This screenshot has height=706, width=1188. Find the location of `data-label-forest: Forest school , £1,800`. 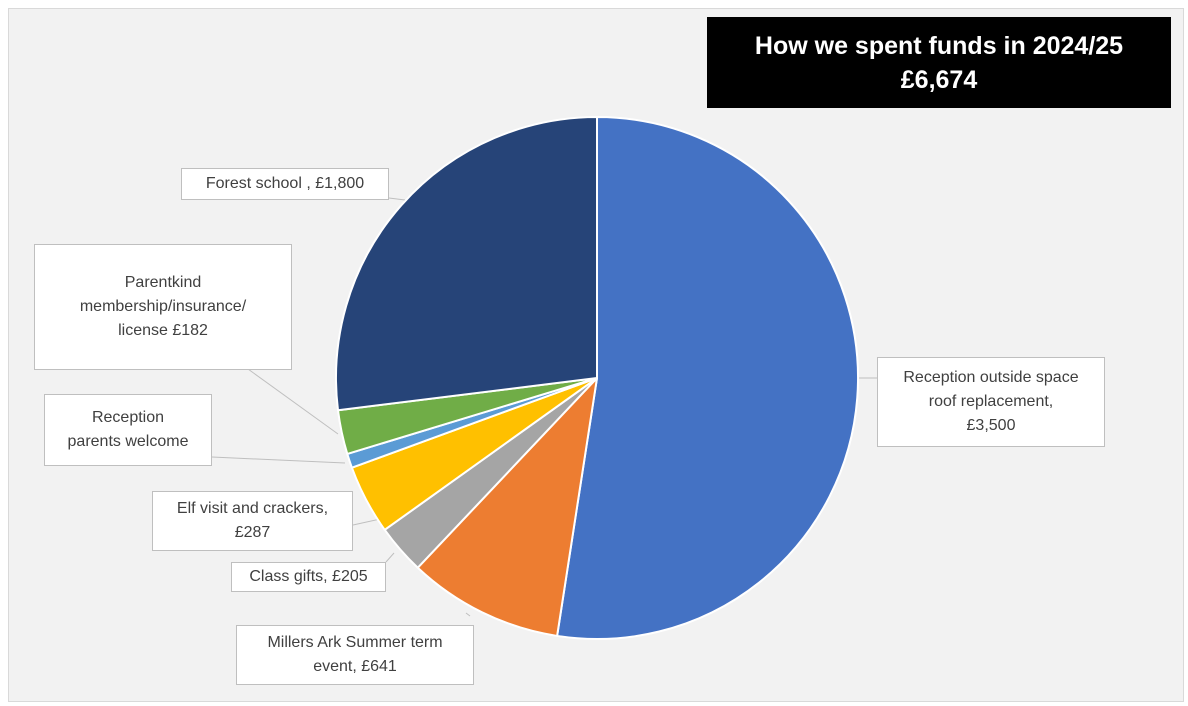

data-label-forest: Forest school , £1,800 is located at coordinates (285, 184).